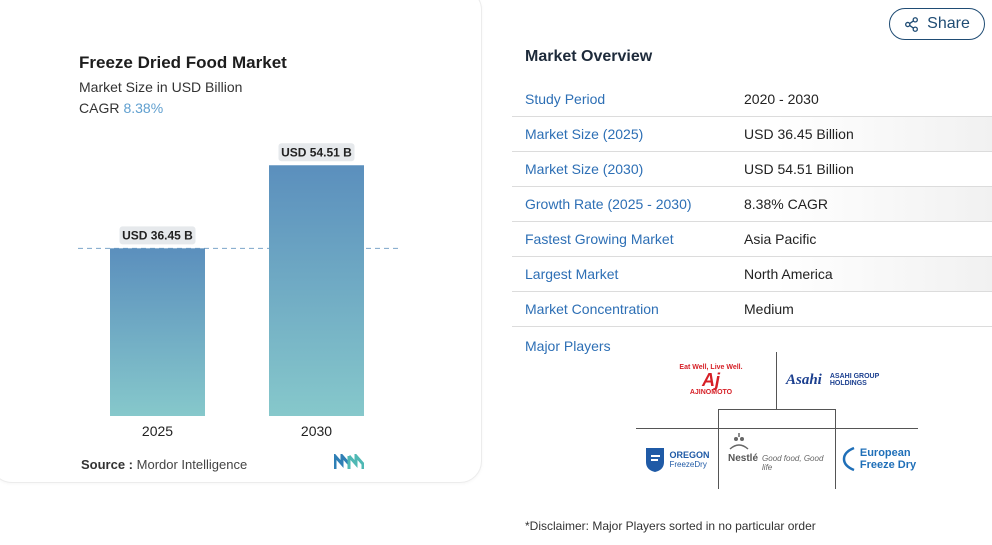  Describe the element at coordinates (655, 460) in the screenshot. I see `oregon-emblem-icon` at that location.